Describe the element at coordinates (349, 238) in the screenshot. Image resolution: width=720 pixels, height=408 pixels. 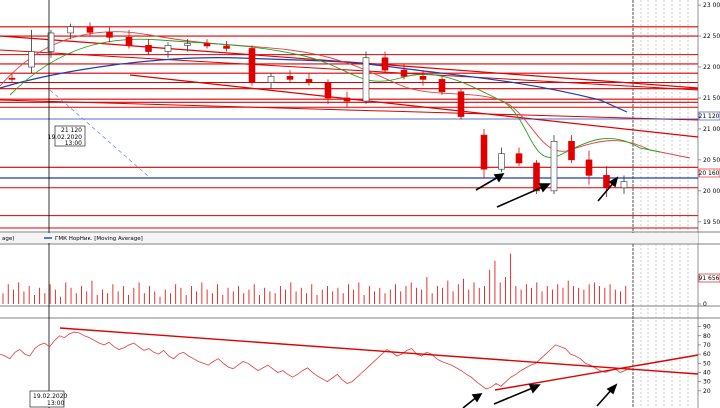
I see `legend-strip` at that location.